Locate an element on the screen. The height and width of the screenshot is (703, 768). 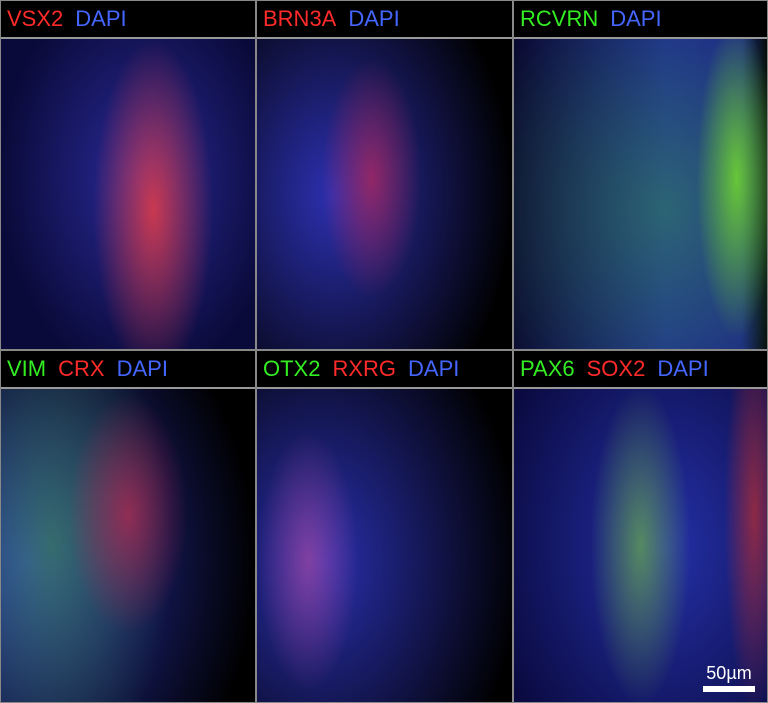
scale-bar-label: 50µm is located at coordinates (729, 673).